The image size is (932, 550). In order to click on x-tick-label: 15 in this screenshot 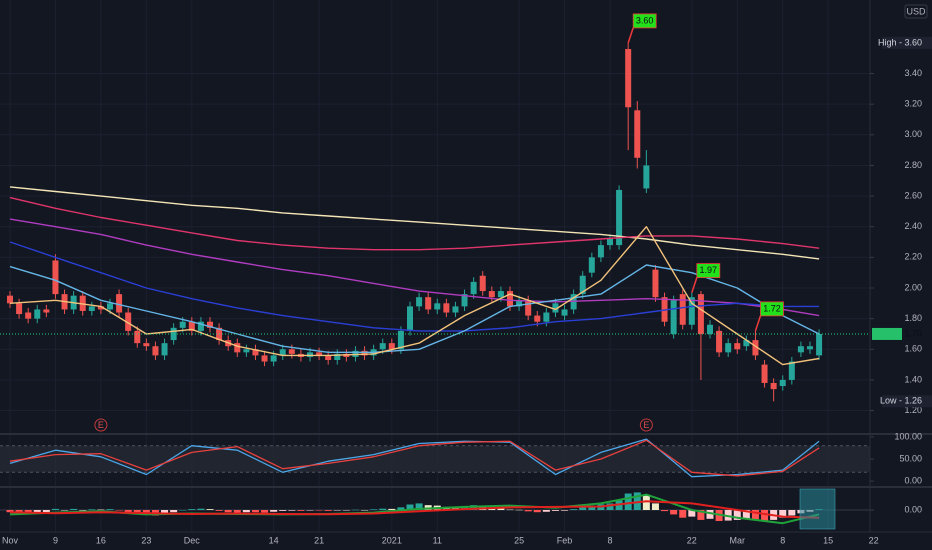, I will do `click(828, 540)`.